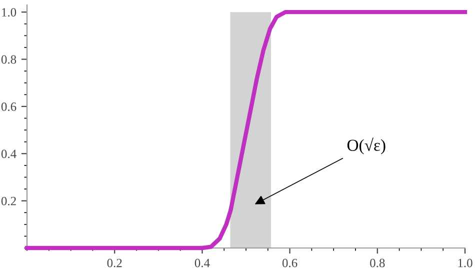 This screenshot has width=475, height=280. What do you see at coordinates (9, 12) in the screenshot?
I see `y-tick-label: 1.0` at bounding box center [9, 12].